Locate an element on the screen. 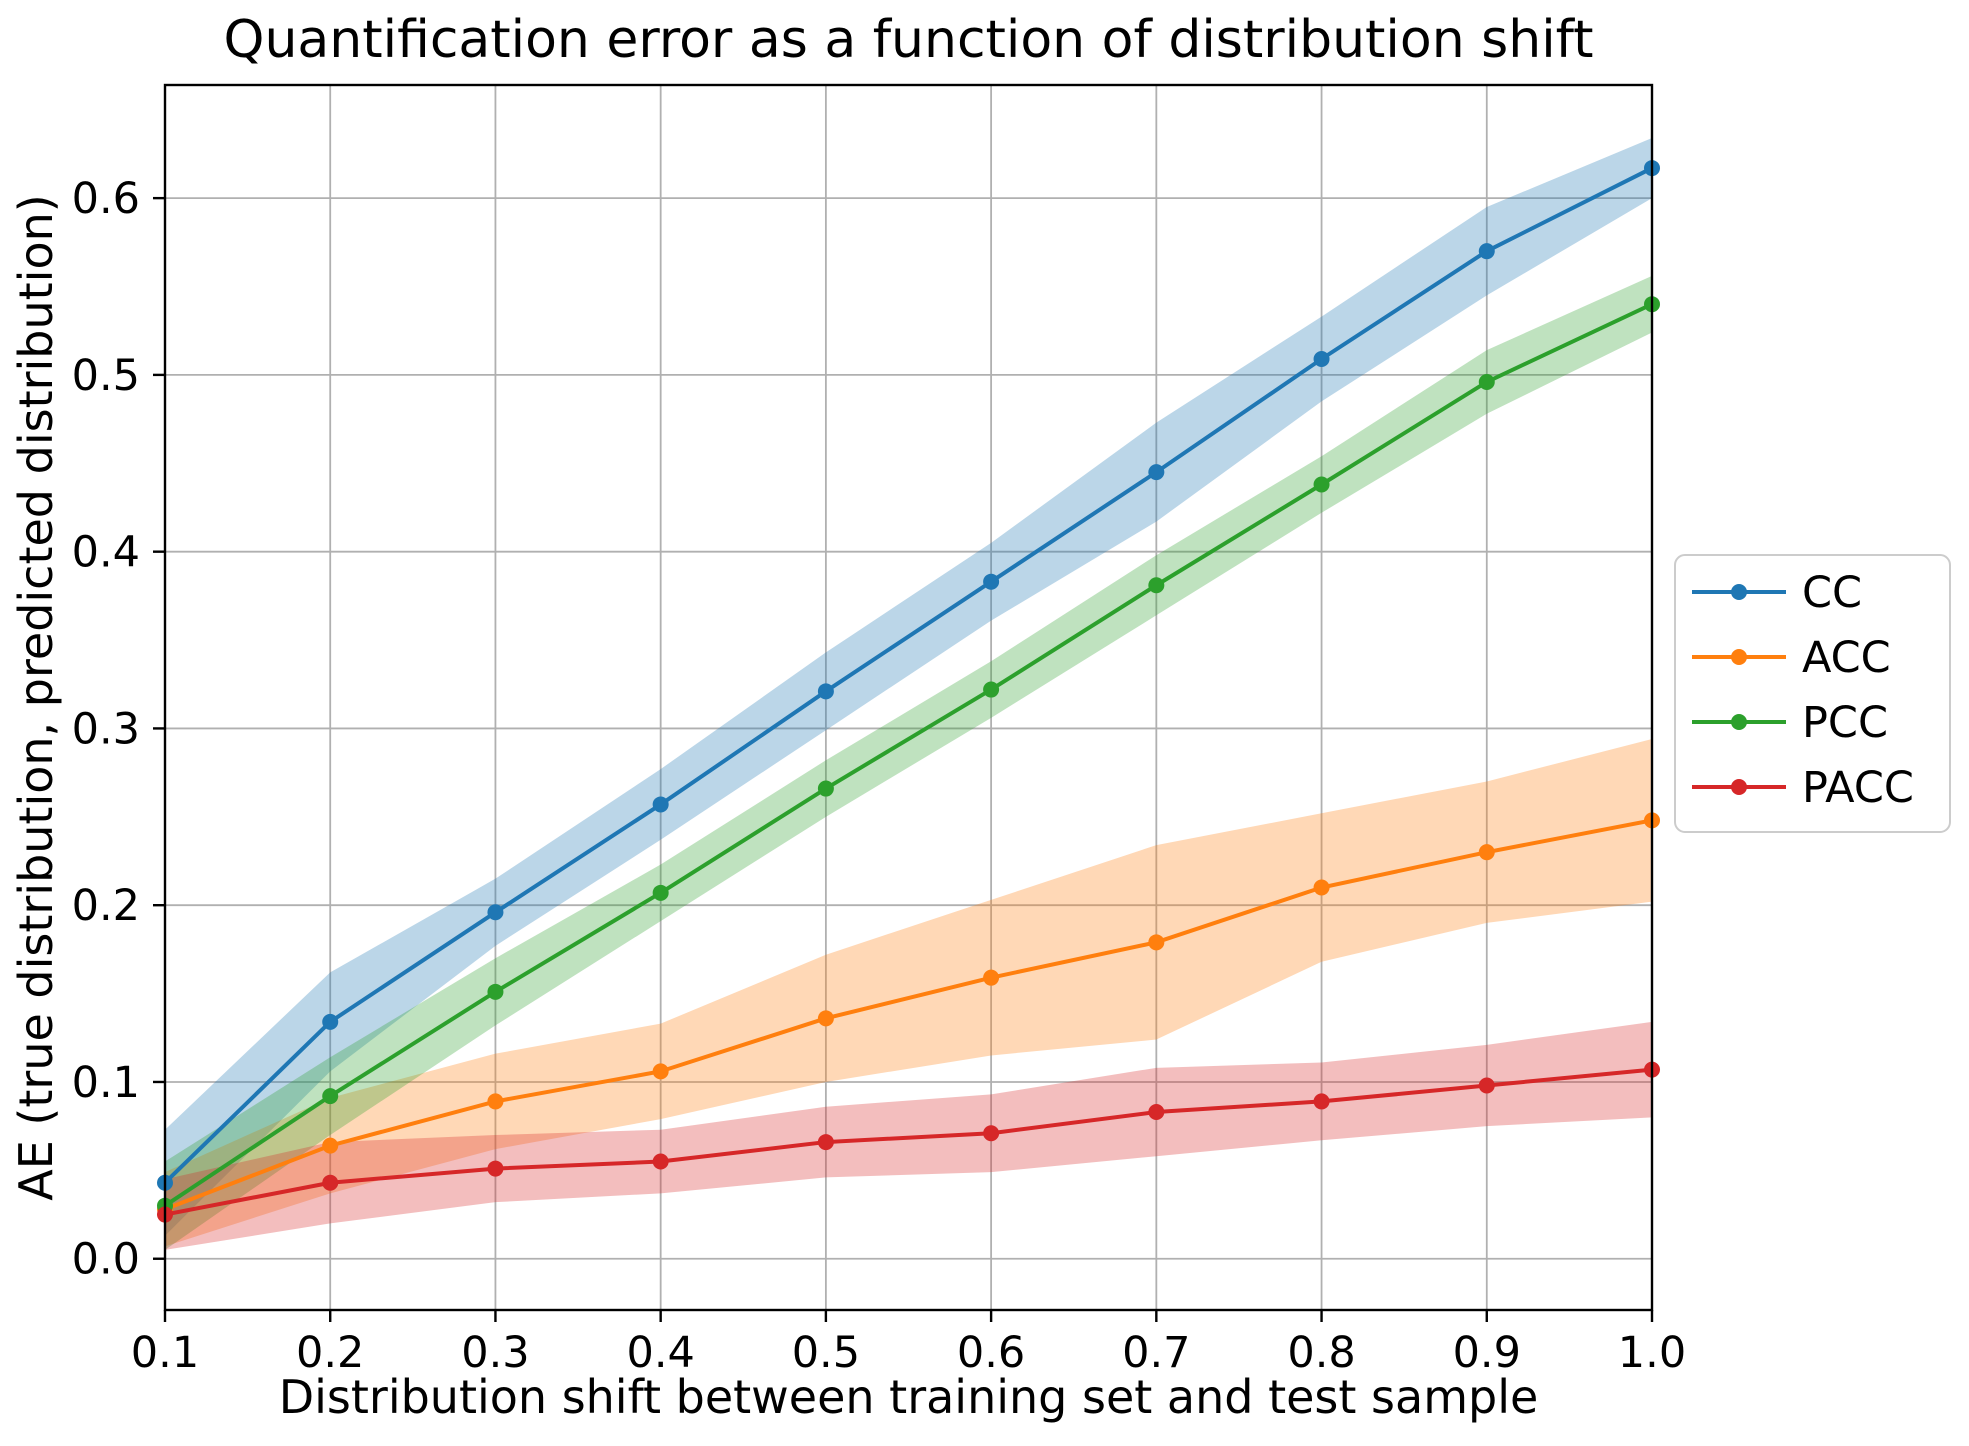  legend-entry-cc: CC is located at coordinates (1777, 593).